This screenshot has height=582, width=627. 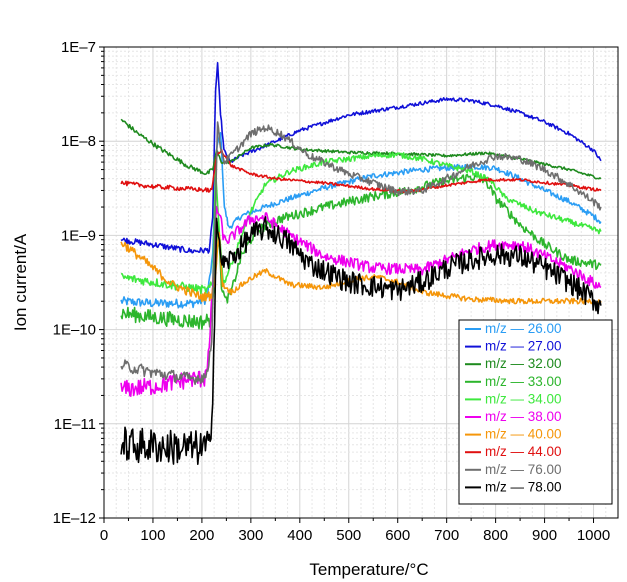 I want to click on x-tick-label: 700, so click(x=446, y=535).